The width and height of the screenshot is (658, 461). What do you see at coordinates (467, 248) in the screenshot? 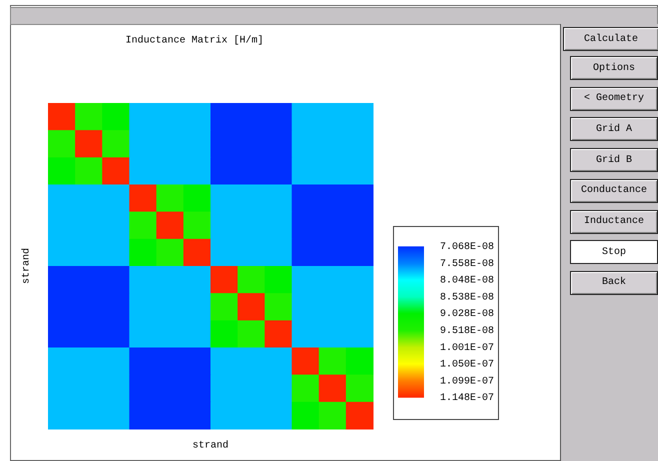
I see `color-bar-label: 7.068E-08` at bounding box center [467, 248].